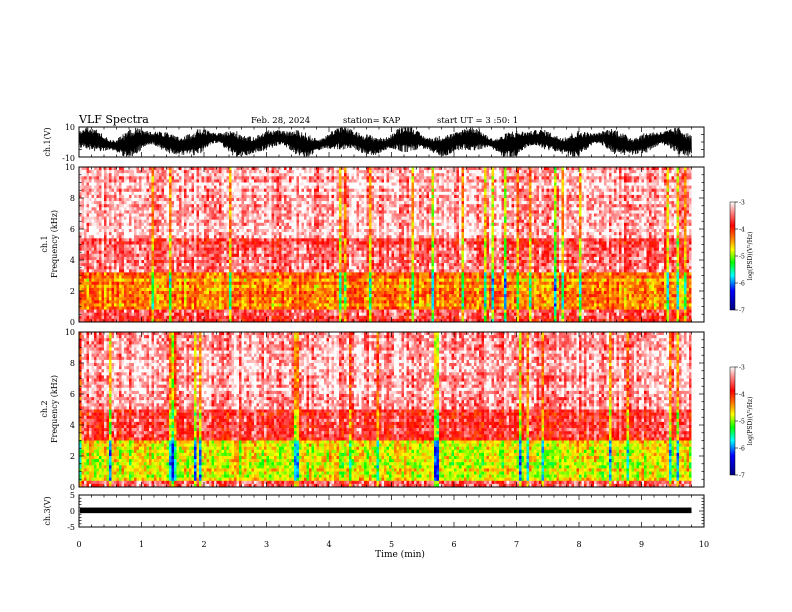 The image size is (792, 612). I want to click on ch1-ytick-top: 10, so click(70, 127).